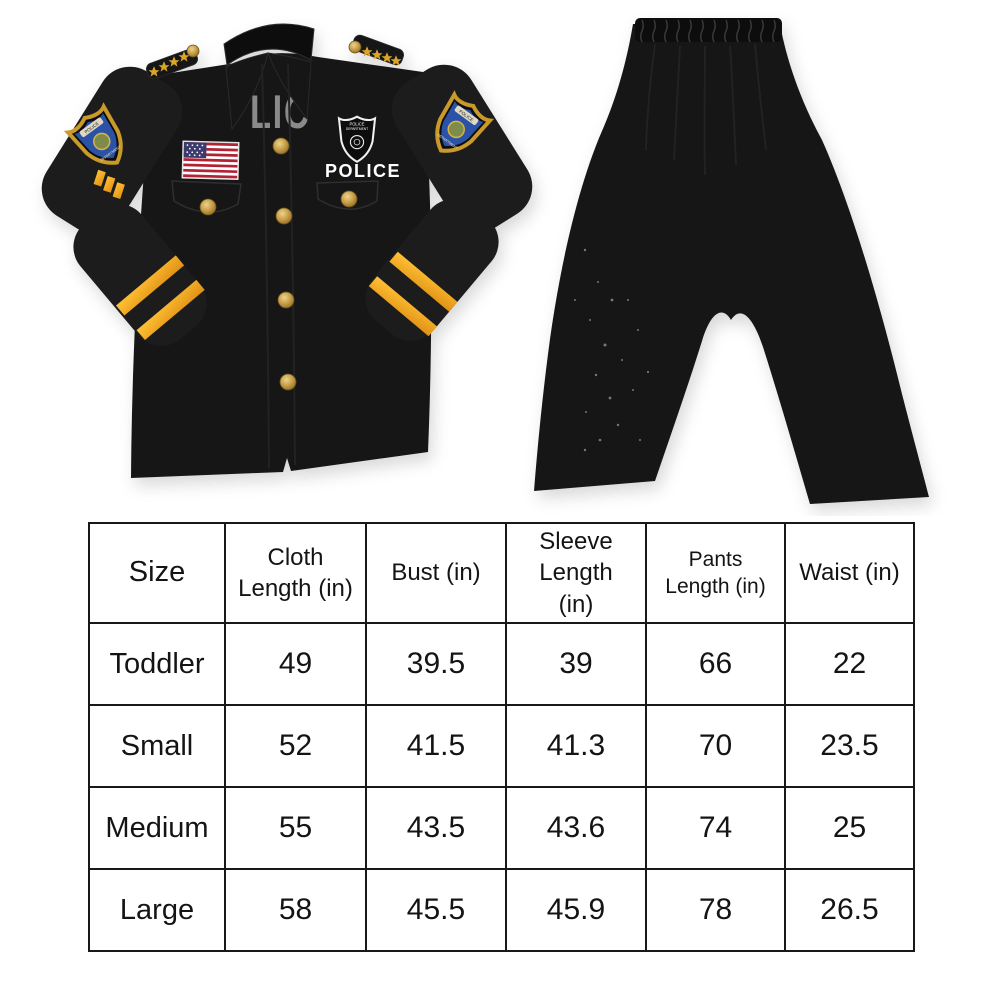 The width and height of the screenshot is (1001, 1001). What do you see at coordinates (157, 664) in the screenshot?
I see `size-label: Toddler` at bounding box center [157, 664].